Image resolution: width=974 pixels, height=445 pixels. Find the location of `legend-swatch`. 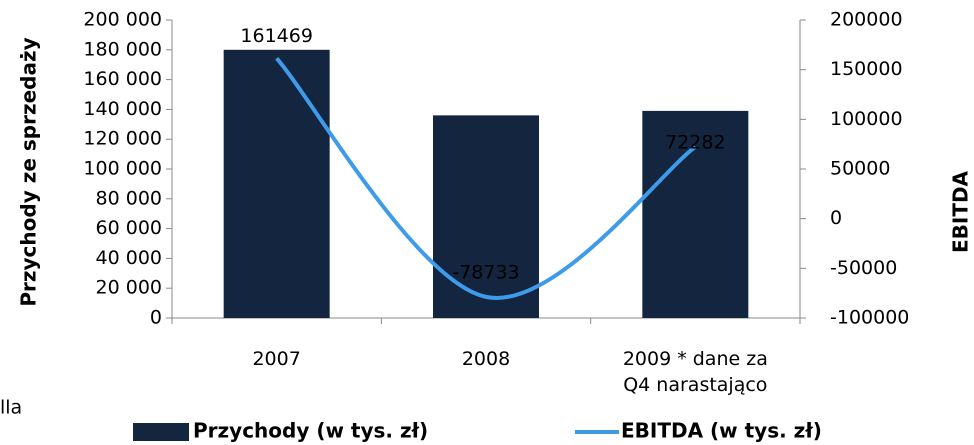

legend-swatch is located at coordinates (161, 432).